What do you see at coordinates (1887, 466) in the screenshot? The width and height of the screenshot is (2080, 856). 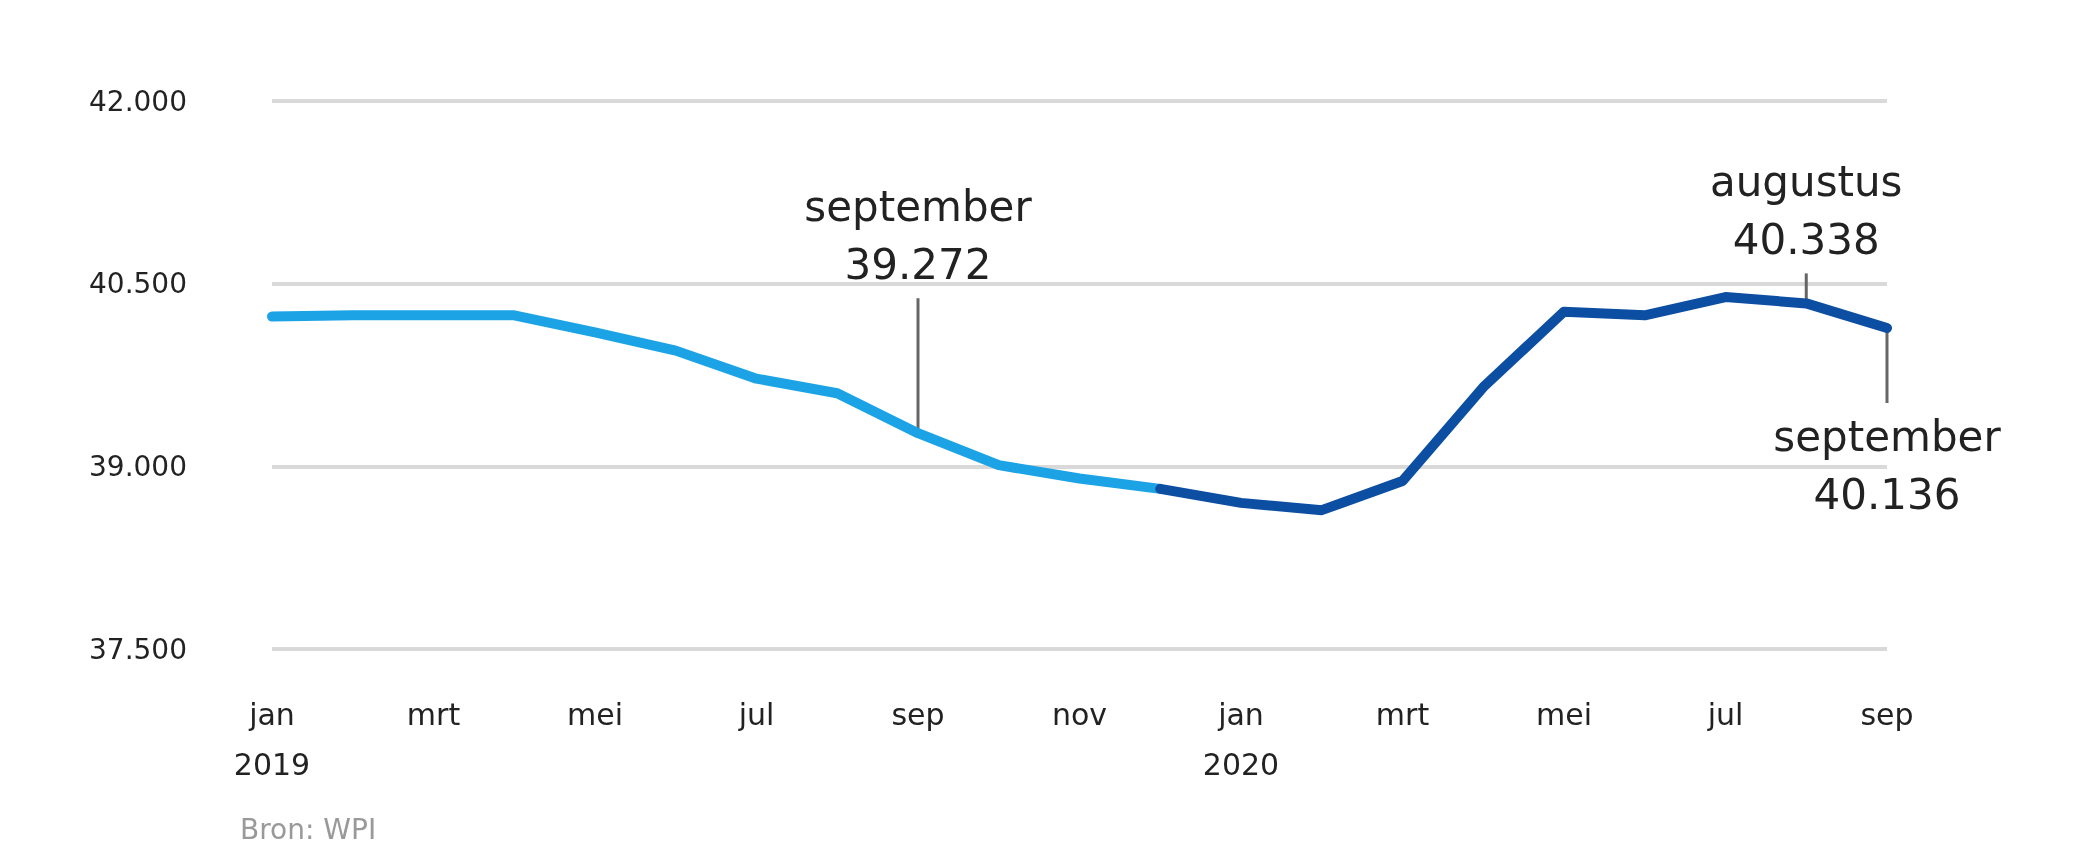 I see `annotation: september 40.136` at bounding box center [1887, 466].